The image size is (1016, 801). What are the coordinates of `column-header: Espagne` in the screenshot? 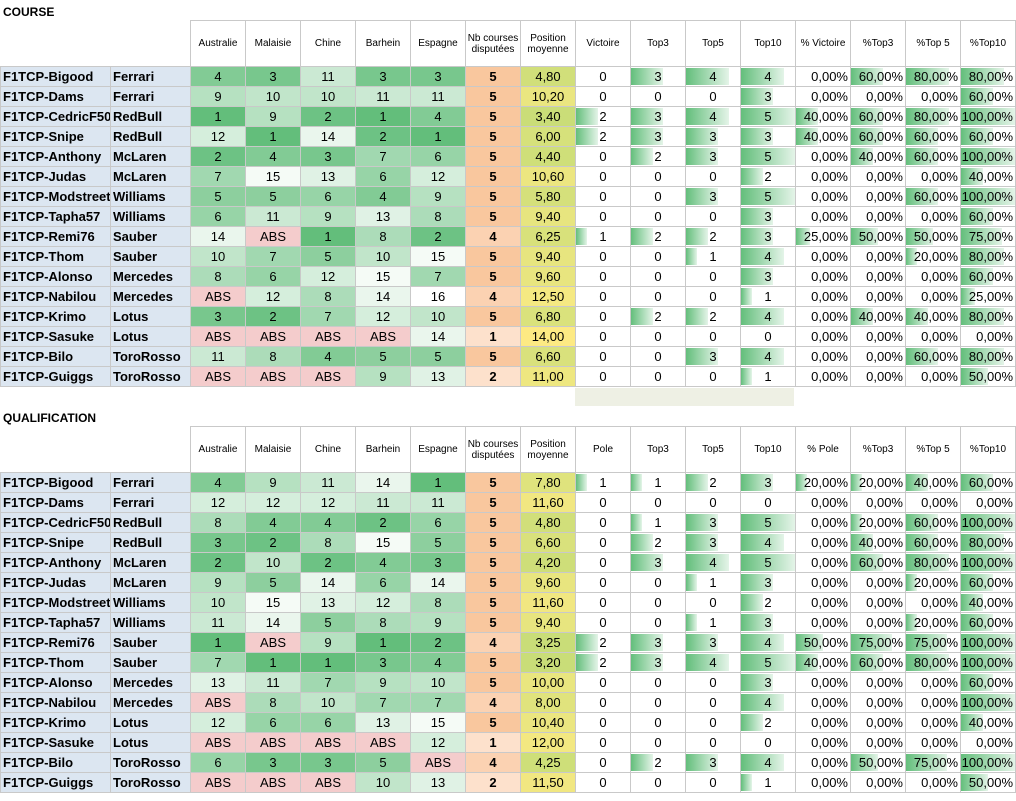 It's located at (438, 43).